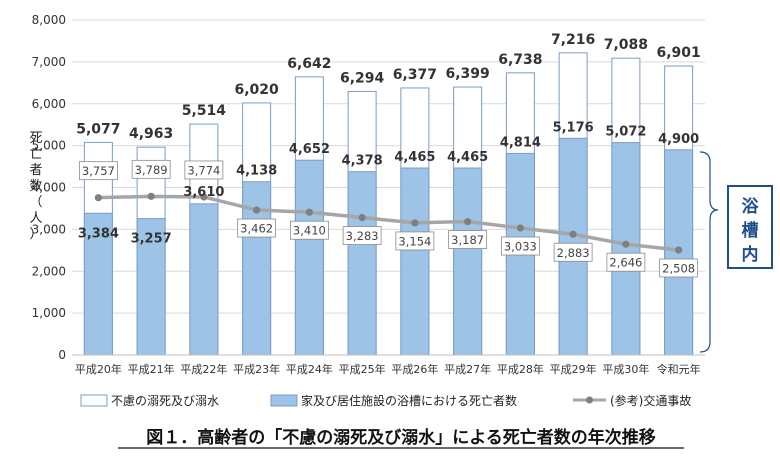  What do you see at coordinates (94, 400) in the screenshot?
I see `legend-swatch-total` at bounding box center [94, 400].